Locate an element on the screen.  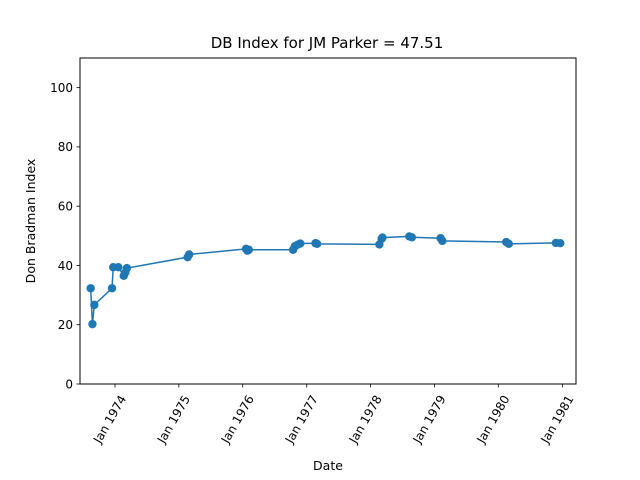
x-tick-label: Jan 1978 is located at coordinates (365, 420).